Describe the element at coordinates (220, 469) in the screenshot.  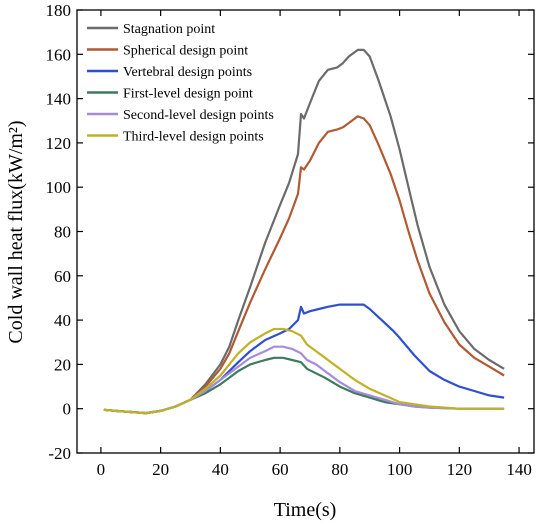
I see `x-tick-label: 40` at that location.